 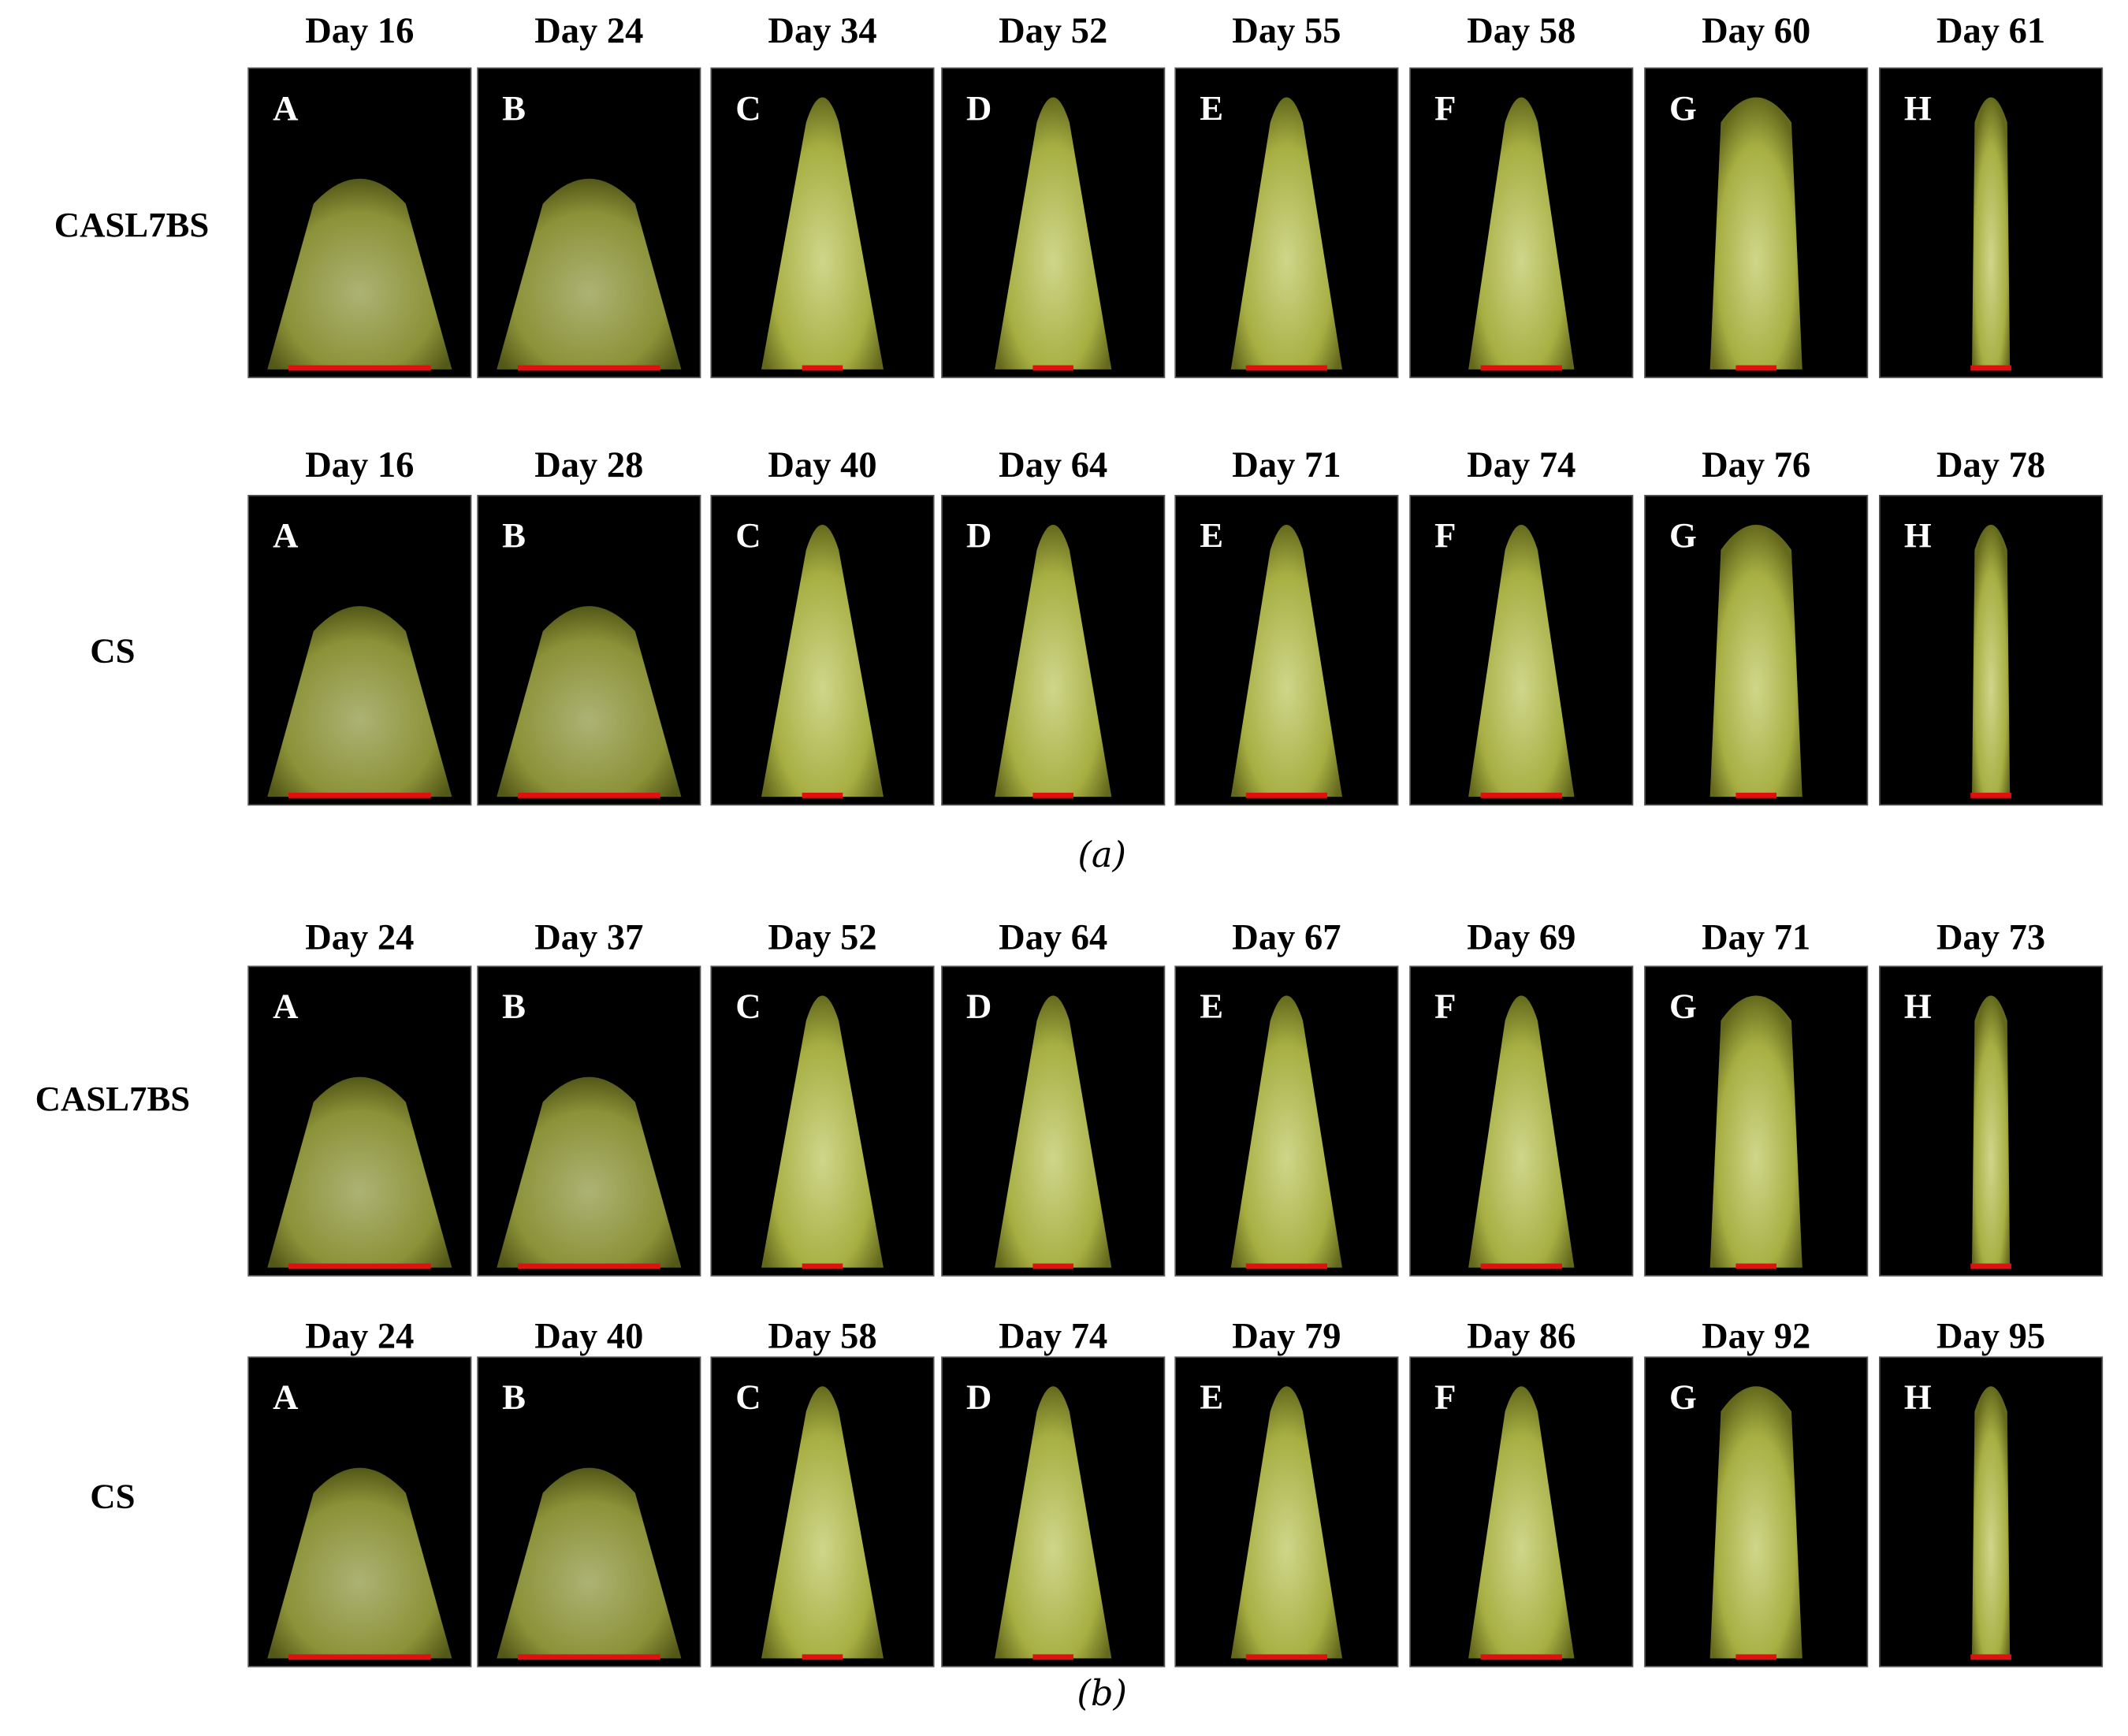 What do you see at coordinates (1990, 1337) in the screenshot?
I see `day-label: Day 95` at bounding box center [1990, 1337].